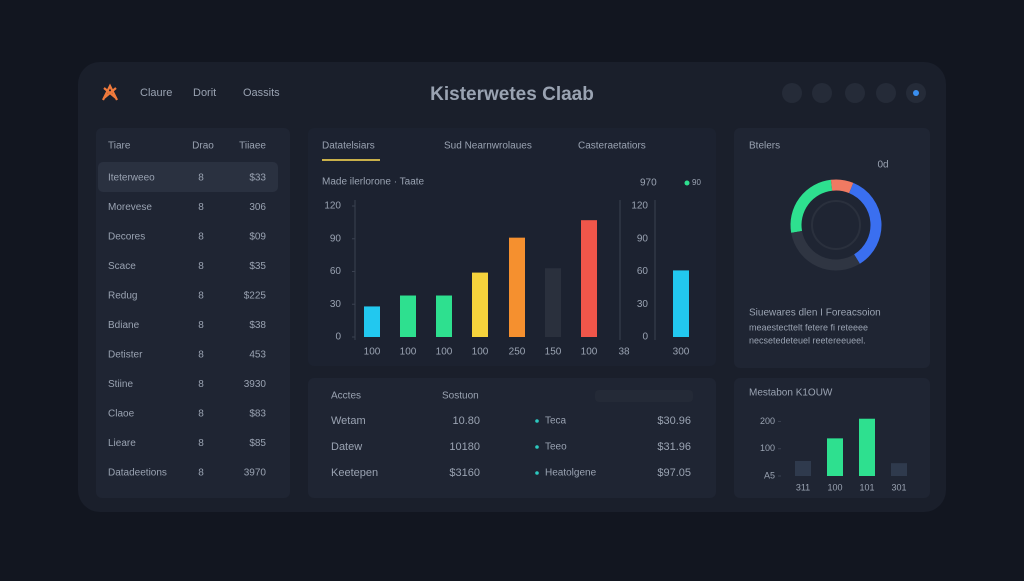  I want to click on row-price: $97.05, so click(674, 473).